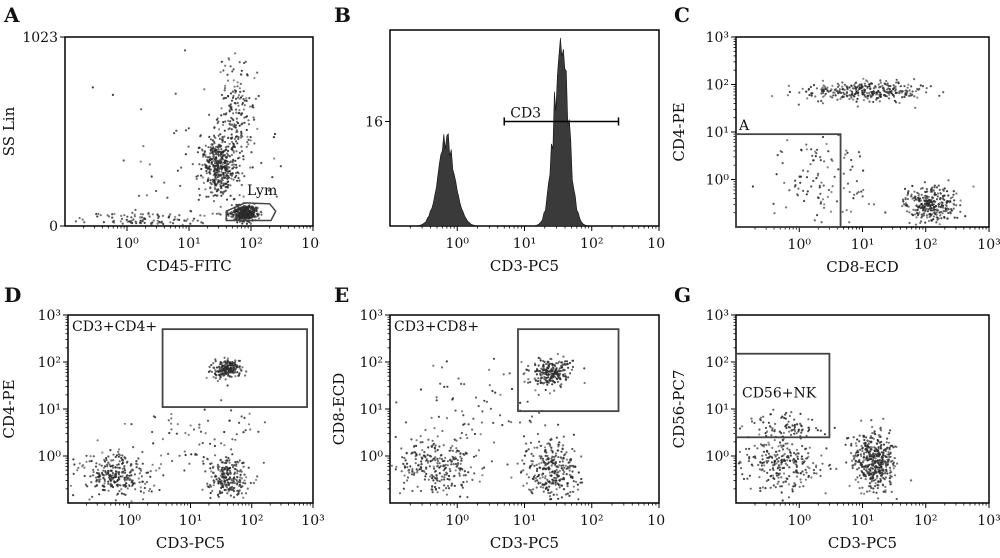  Describe the element at coordinates (53, 227) in the screenshot. I see `y-tick-label-a: 0` at that location.